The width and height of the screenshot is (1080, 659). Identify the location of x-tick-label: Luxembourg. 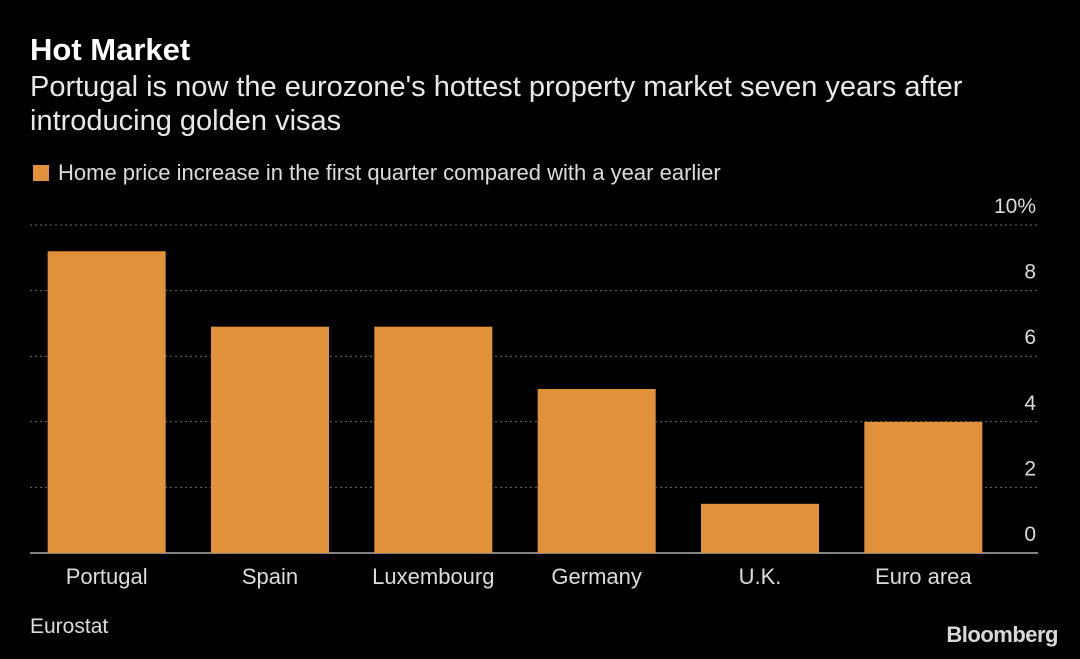
(433, 576).